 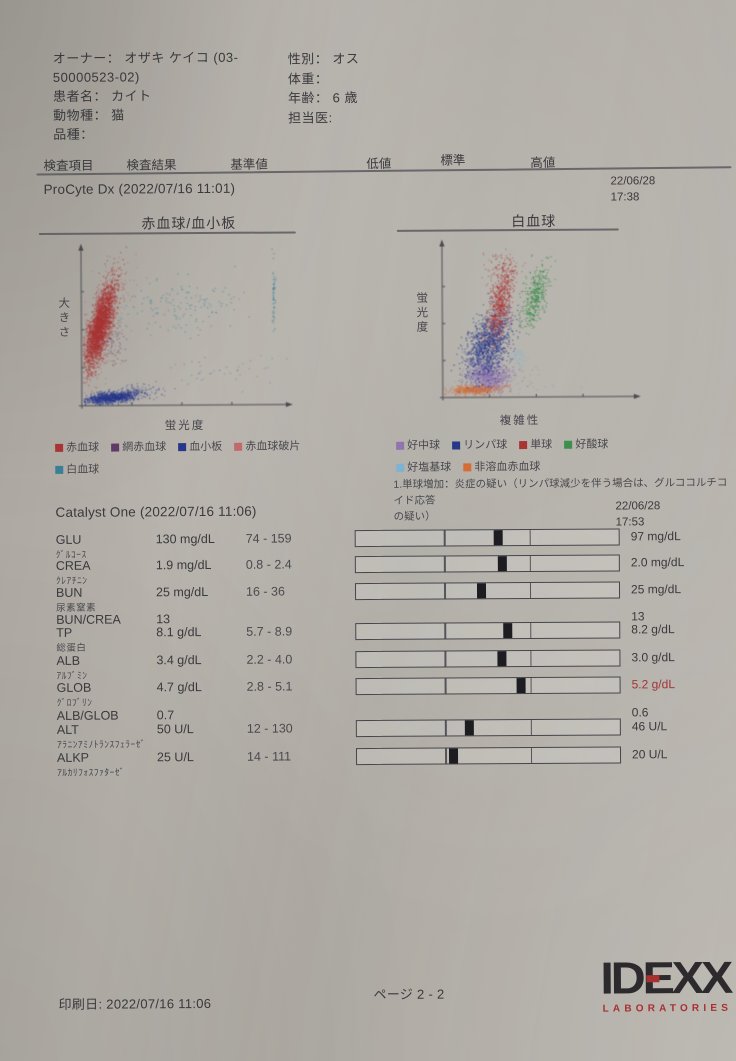 What do you see at coordinates (74, 703) in the screenshot?
I see `test-name-ja: ｸﾞﾛﾌﾞﾘﾝ` at bounding box center [74, 703].